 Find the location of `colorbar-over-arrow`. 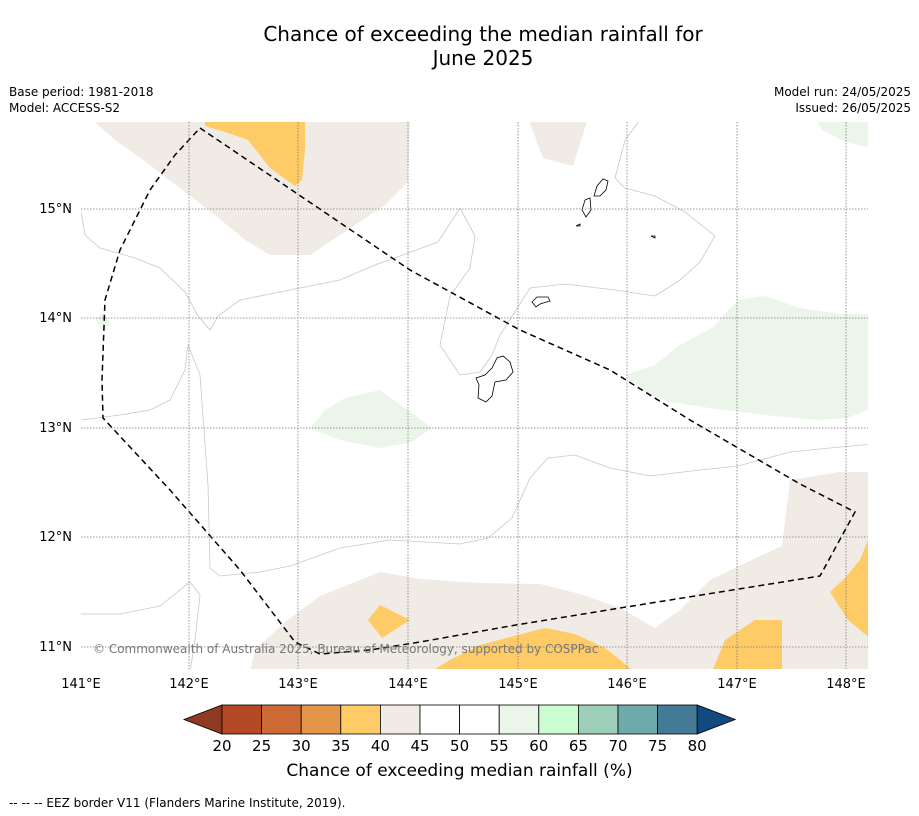

colorbar-over-arrow is located at coordinates (716, 719).